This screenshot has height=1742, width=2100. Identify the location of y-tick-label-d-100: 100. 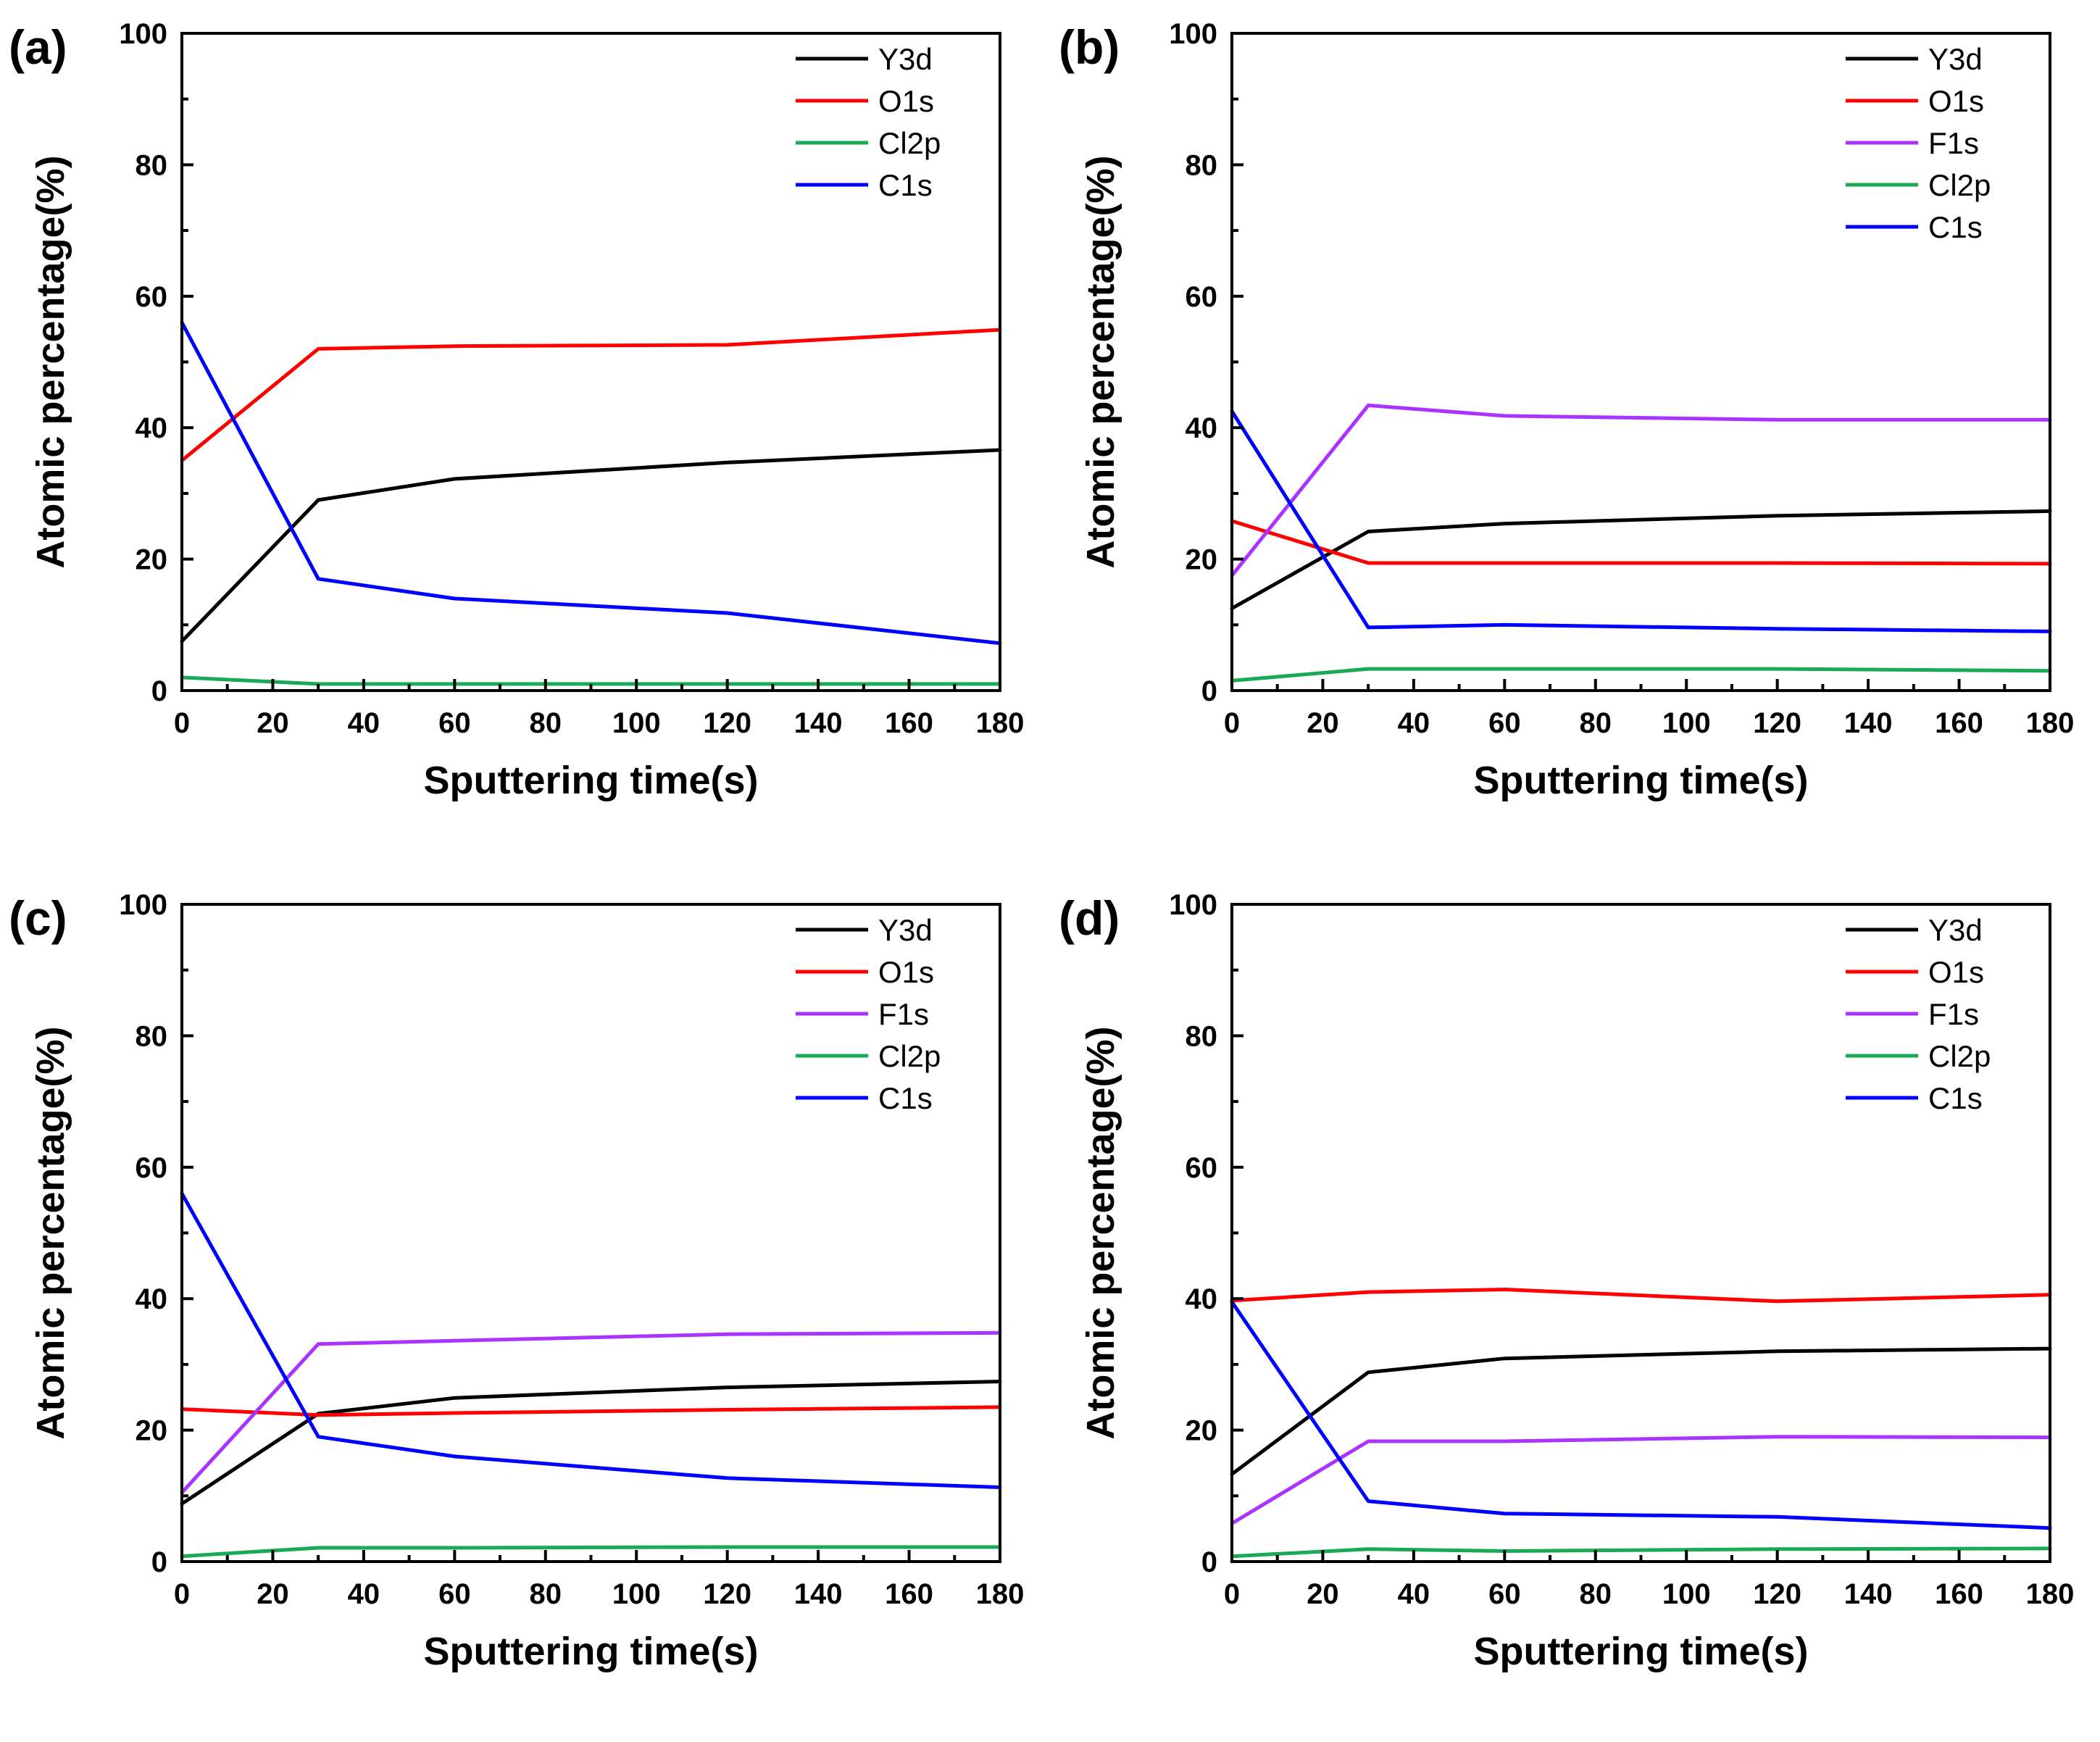
(1193, 905).